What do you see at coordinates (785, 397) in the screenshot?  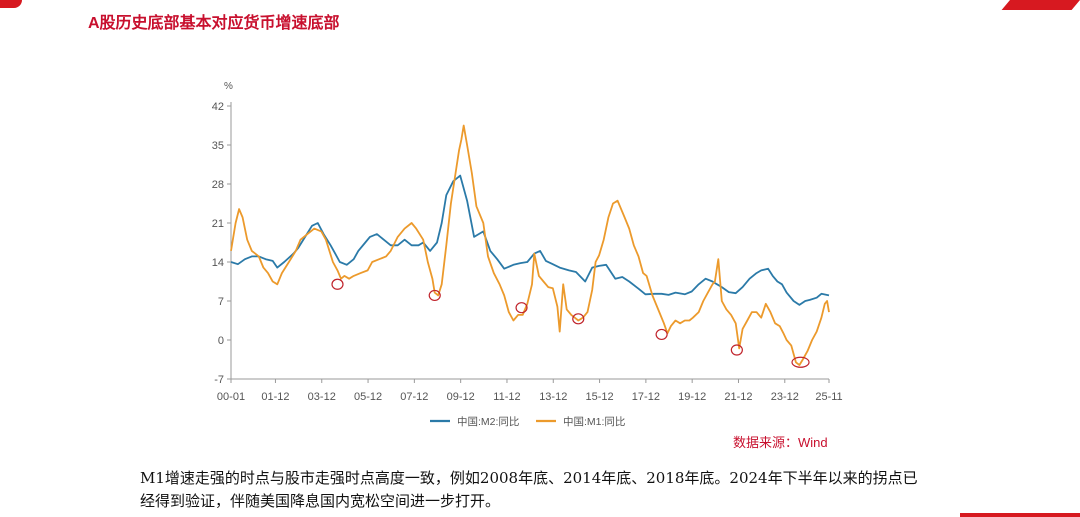 I see `x-tick-label: 23-12` at bounding box center [785, 397].